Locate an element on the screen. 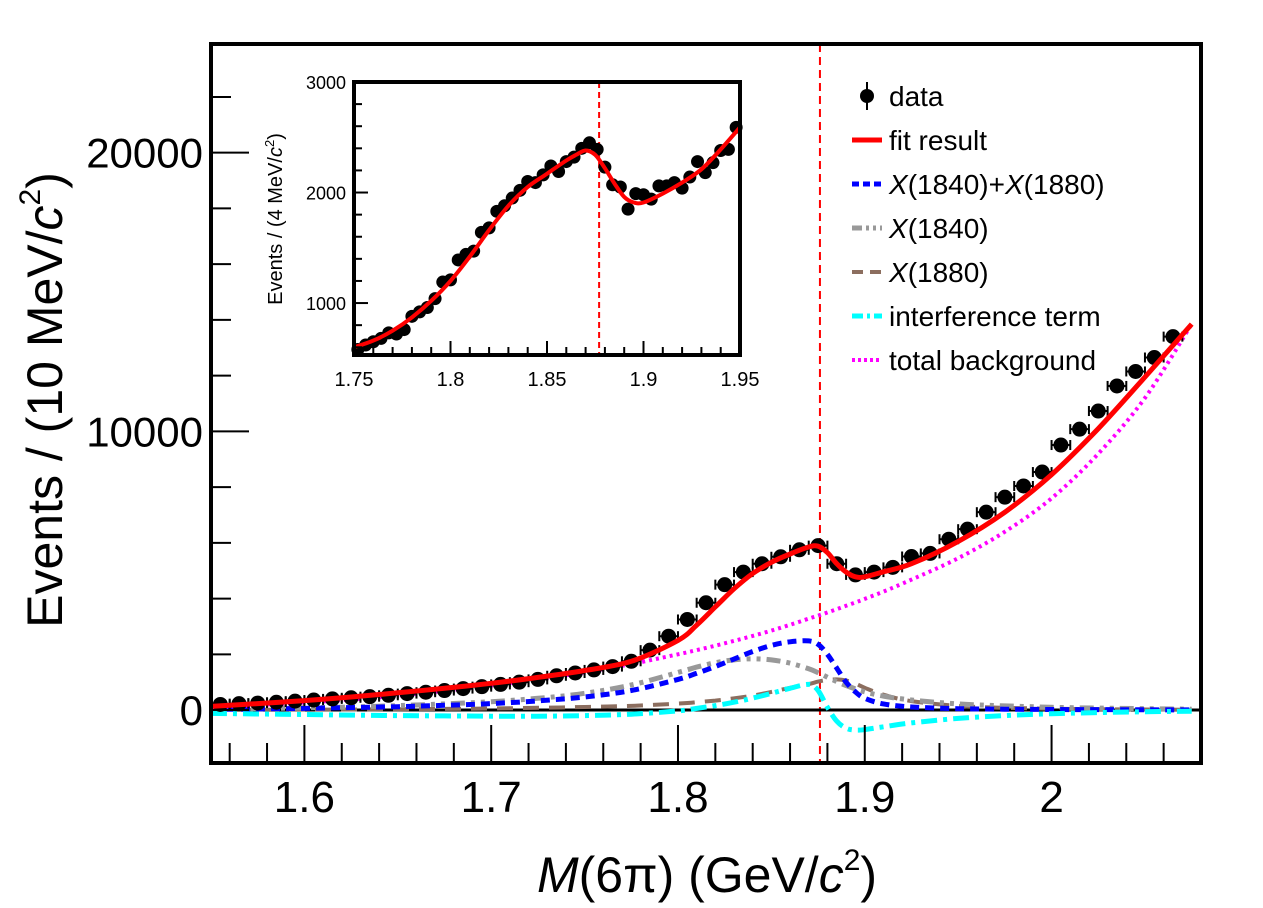 The width and height of the screenshot is (1263, 908). x-axis-title-arg: (6π) is located at coordinates (627, 875).